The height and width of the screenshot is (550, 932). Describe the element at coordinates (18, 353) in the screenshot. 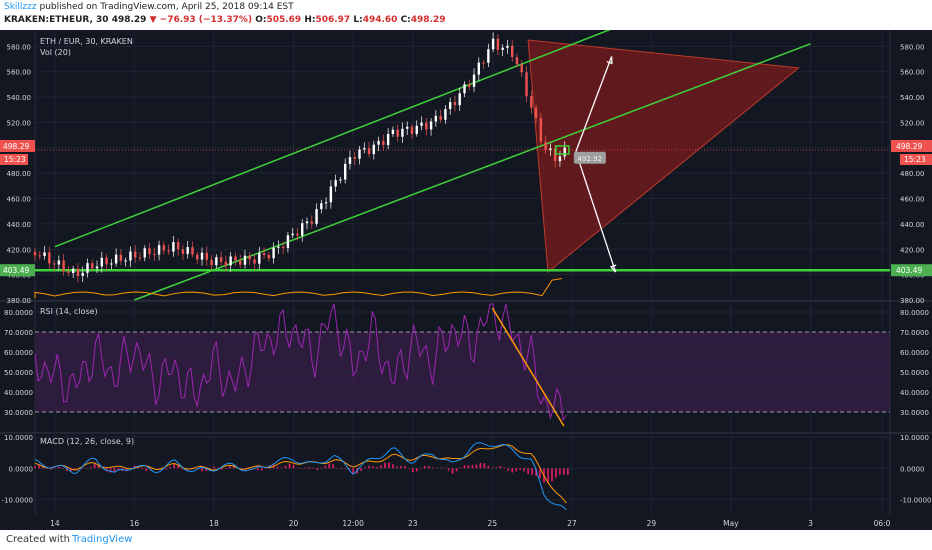

I see `rsi-tick-left: 60.0000` at that location.